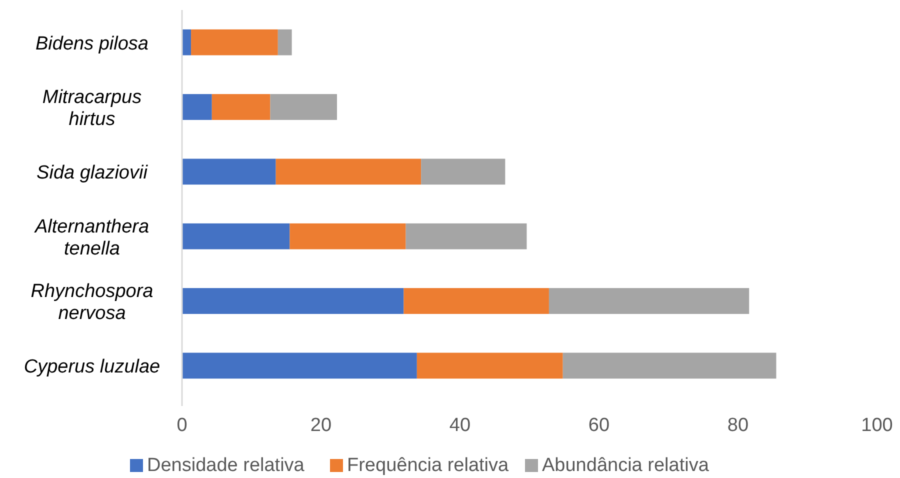  Describe the element at coordinates (428, 465) in the screenshot. I see `legend-label: Frequência relativa` at that location.